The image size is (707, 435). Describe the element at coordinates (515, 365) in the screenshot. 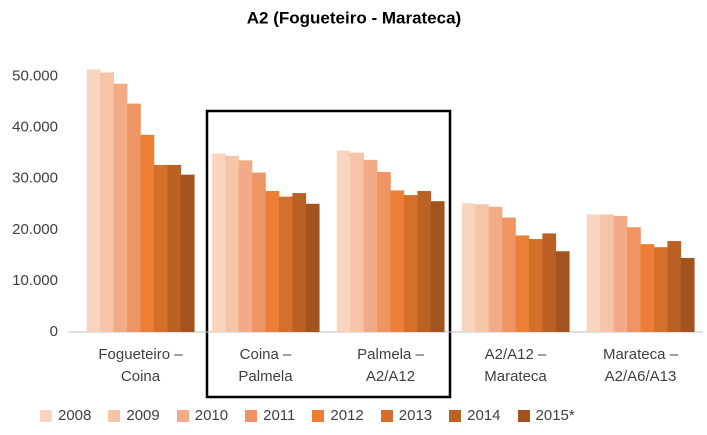

I see `x-tick-label: A2/A12 – Marateca` at that location.